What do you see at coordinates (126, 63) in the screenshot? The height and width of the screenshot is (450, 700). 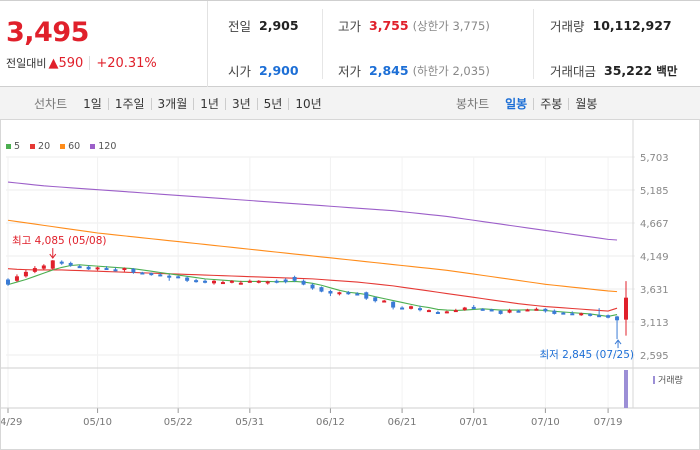 I see `change-percent: +20.31%` at bounding box center [126, 63].